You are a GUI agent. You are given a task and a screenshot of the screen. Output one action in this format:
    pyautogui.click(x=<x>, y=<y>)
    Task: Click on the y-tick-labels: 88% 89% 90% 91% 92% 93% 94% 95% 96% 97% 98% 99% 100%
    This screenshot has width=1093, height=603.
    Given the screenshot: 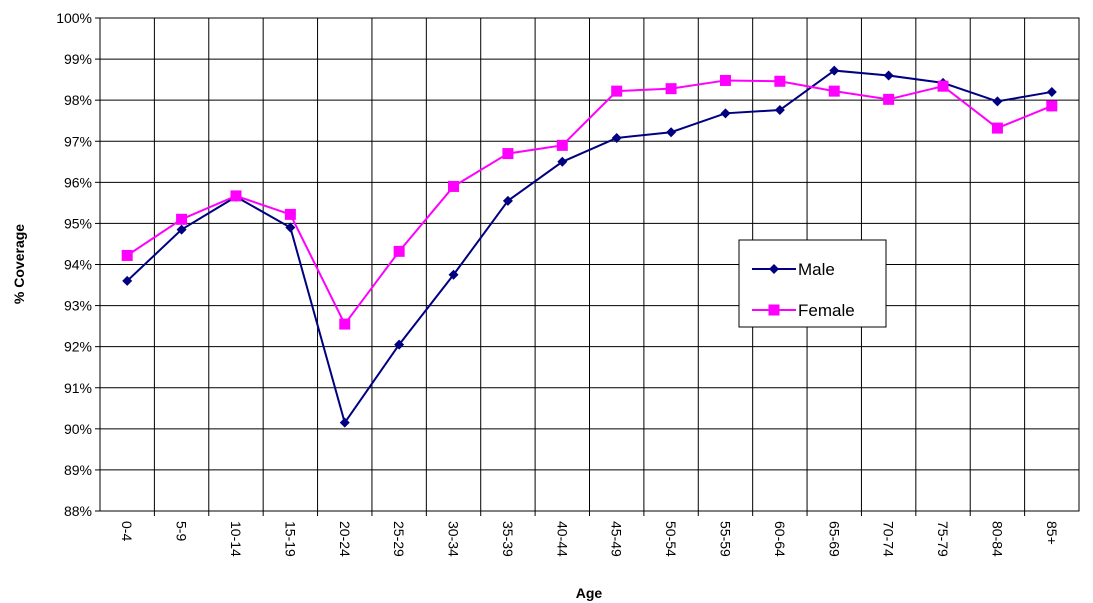 What is the action you would take?
    pyautogui.click(x=74, y=264)
    